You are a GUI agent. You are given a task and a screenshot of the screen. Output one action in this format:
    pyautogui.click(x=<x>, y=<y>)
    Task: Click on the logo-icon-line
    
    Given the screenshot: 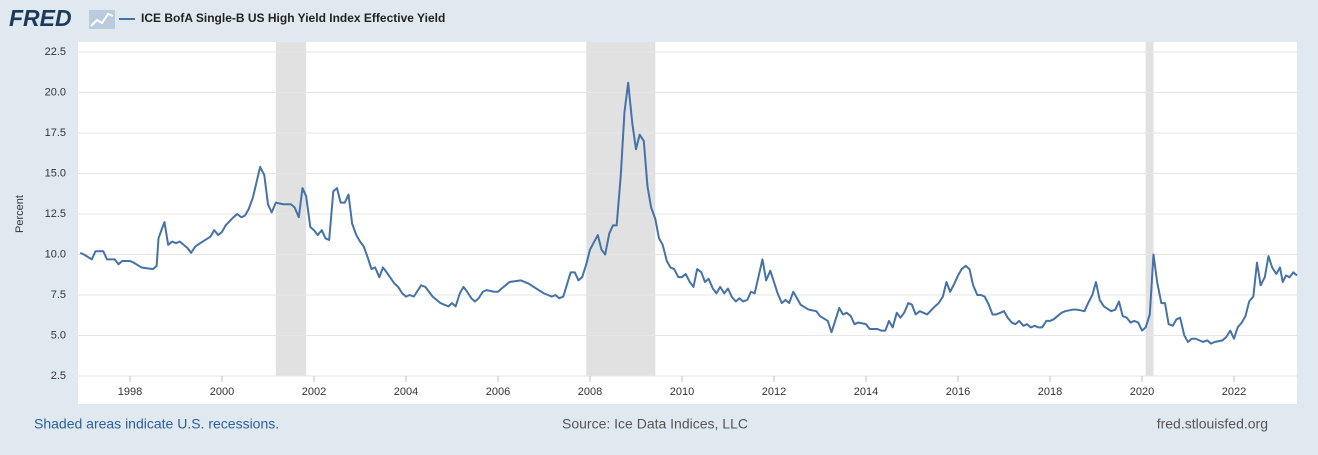 What is the action you would take?
    pyautogui.click(x=102, y=19)
    